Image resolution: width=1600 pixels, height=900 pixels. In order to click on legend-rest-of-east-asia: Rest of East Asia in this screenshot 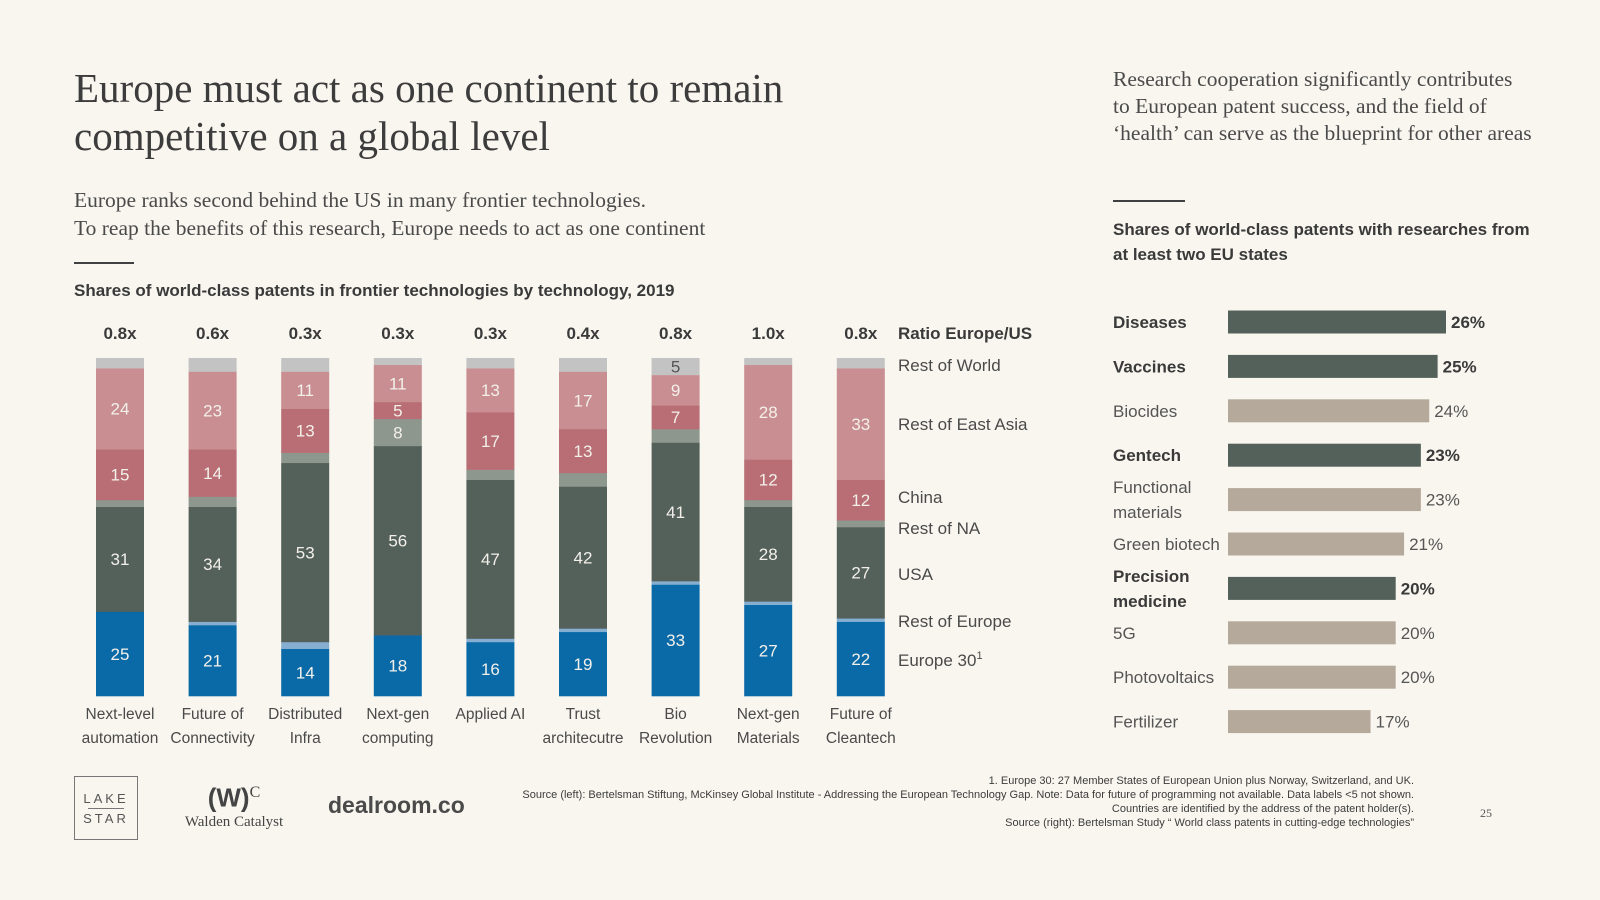, I will do `click(963, 424)`.